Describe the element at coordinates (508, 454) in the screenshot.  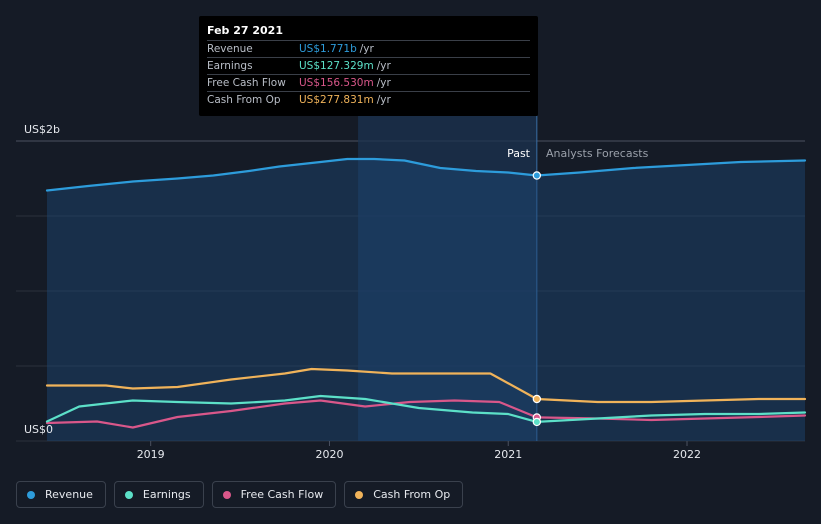
I see `x-tick-label: 2021` at that location.